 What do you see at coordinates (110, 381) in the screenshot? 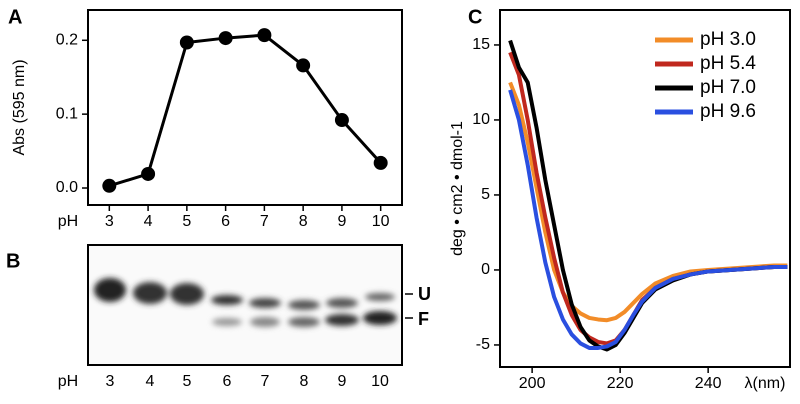
I see `lane-label: 3` at bounding box center [110, 381].